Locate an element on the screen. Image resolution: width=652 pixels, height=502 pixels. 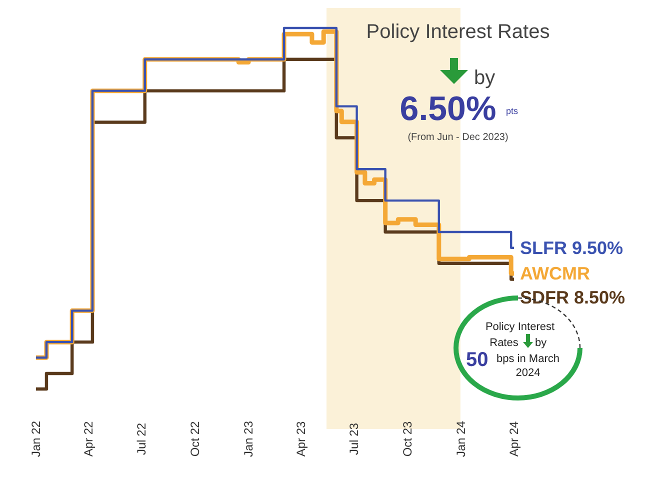
annotation: Policy Interest is located at coordinates (520, 327).